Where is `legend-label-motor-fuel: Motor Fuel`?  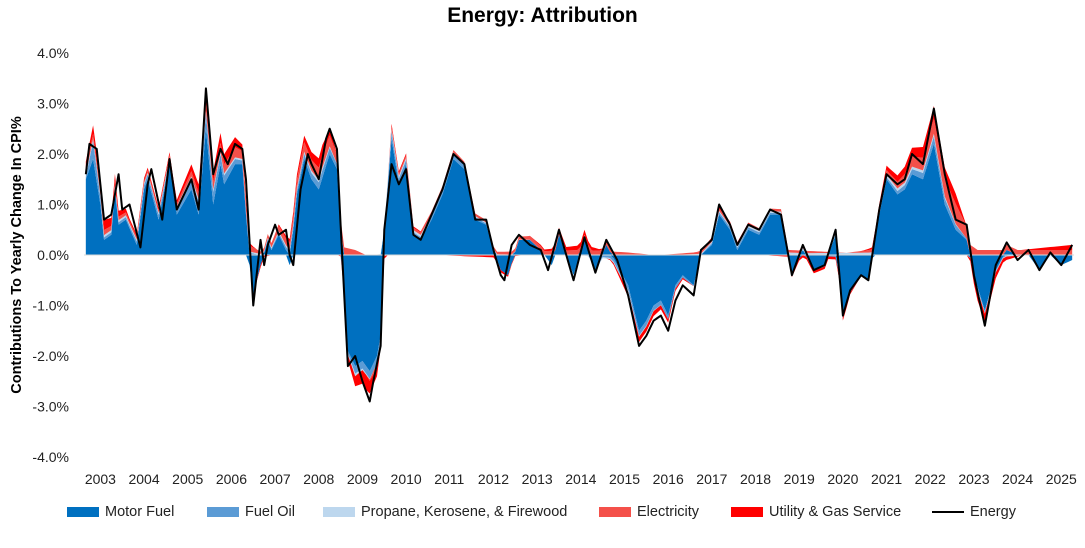
legend-label-motor-fuel: Motor Fuel is located at coordinates (140, 512).